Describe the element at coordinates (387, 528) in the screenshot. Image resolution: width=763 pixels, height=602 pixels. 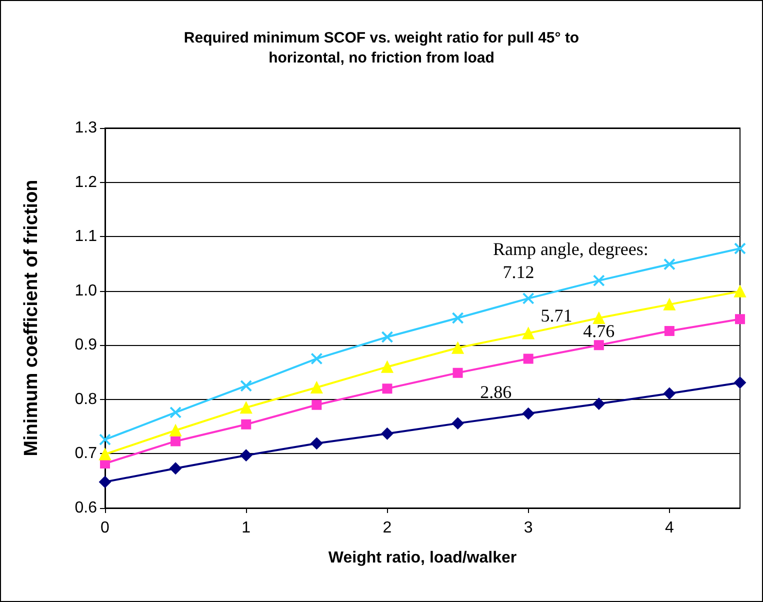
I see `x-tick-label: 2` at that location.